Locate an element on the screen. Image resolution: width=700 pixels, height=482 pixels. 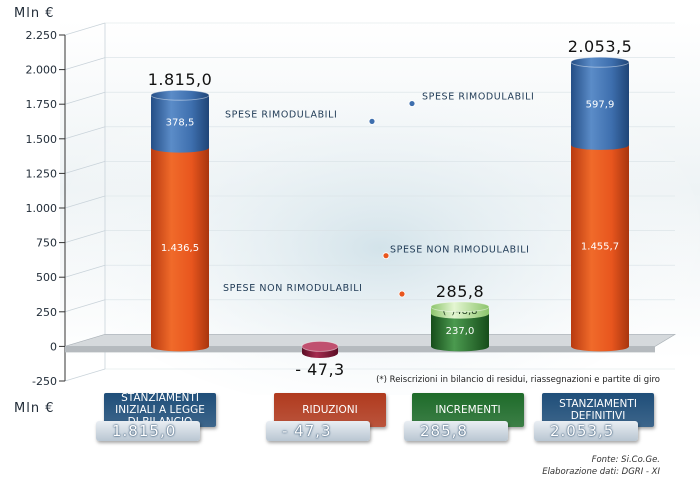
bar-stanziamenti-definitivi: 1.455,7 597,9 2.053,5 is located at coordinates (600, 194).